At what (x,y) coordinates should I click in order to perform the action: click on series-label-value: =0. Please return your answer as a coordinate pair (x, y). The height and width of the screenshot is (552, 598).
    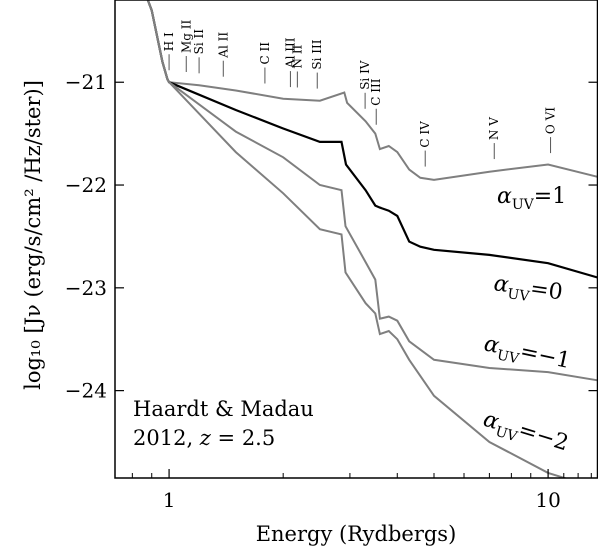
    Looking at the image, I should click on (547, 290).